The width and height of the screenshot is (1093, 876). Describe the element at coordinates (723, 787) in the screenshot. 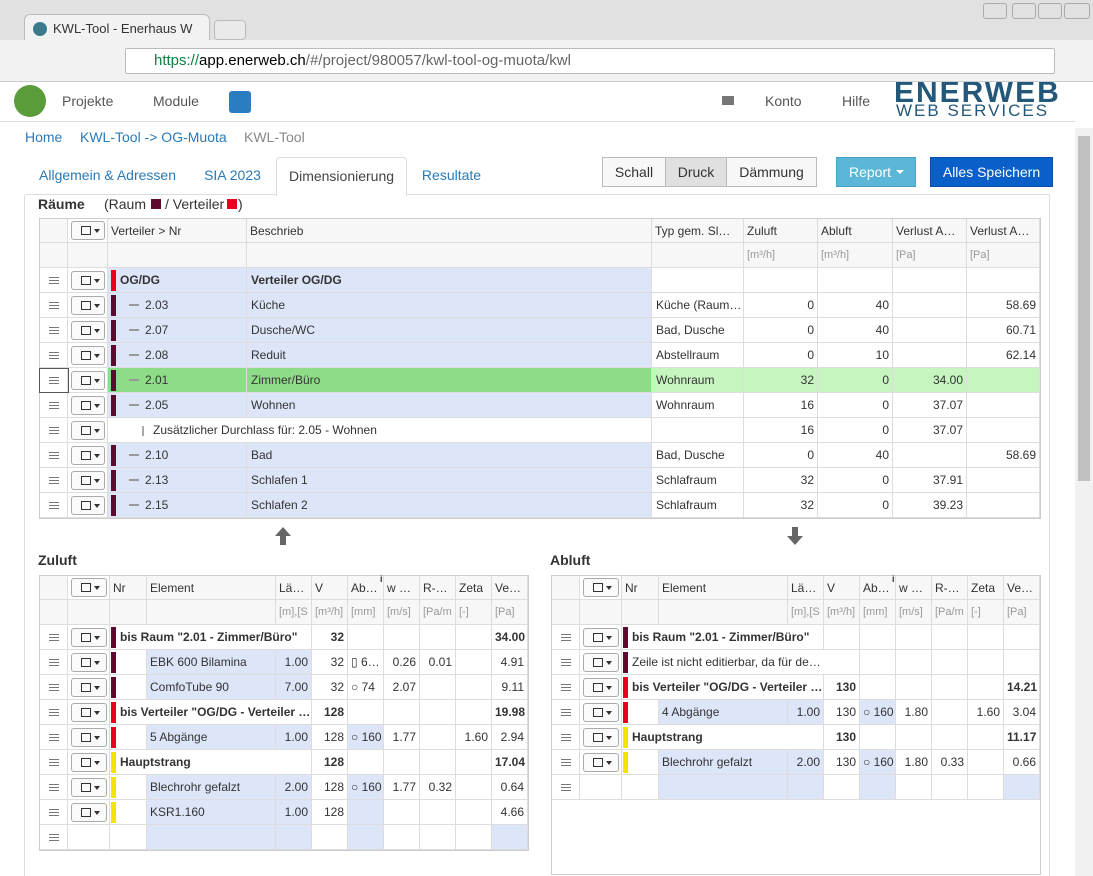

I see `table-cell` at that location.